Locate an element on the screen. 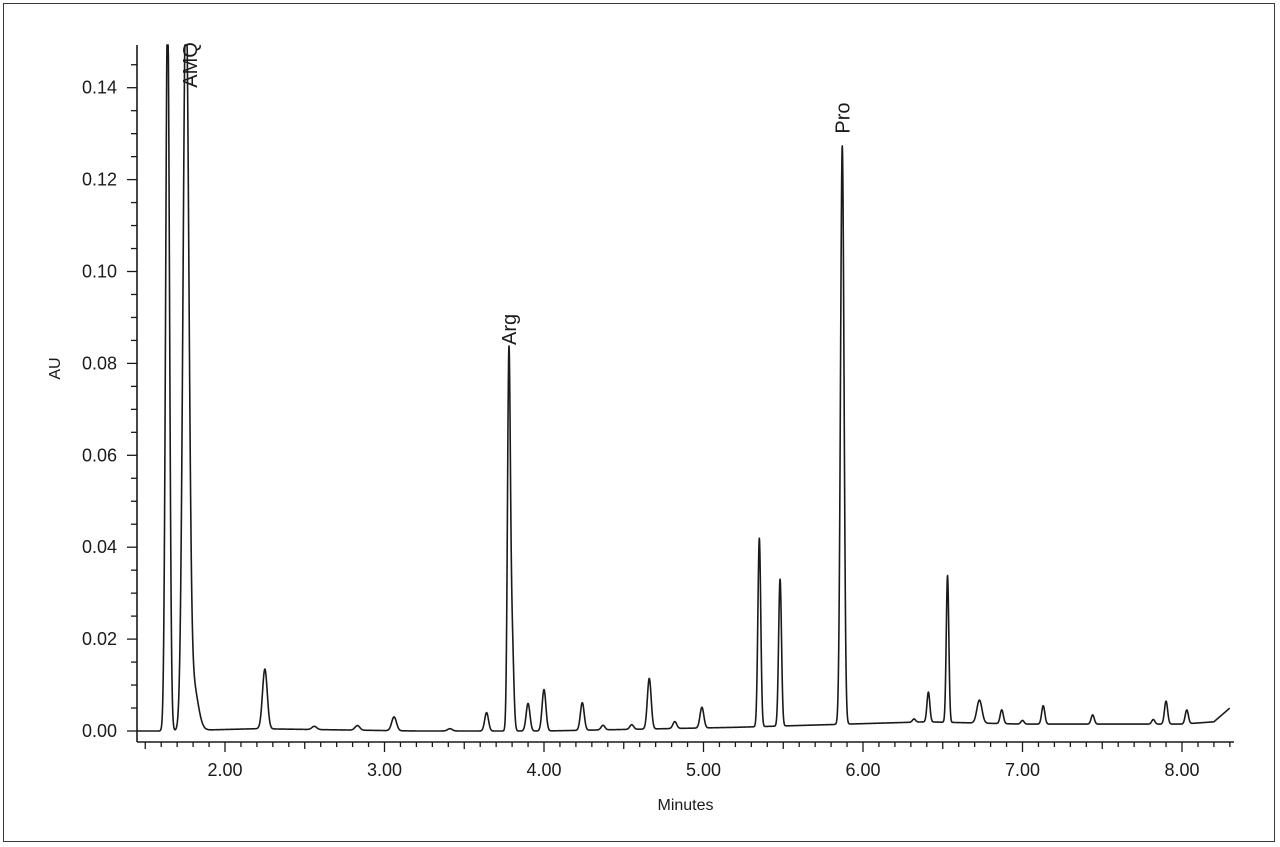 The image size is (1280, 847). y-tick-label: 0.04 is located at coordinates (99, 547).